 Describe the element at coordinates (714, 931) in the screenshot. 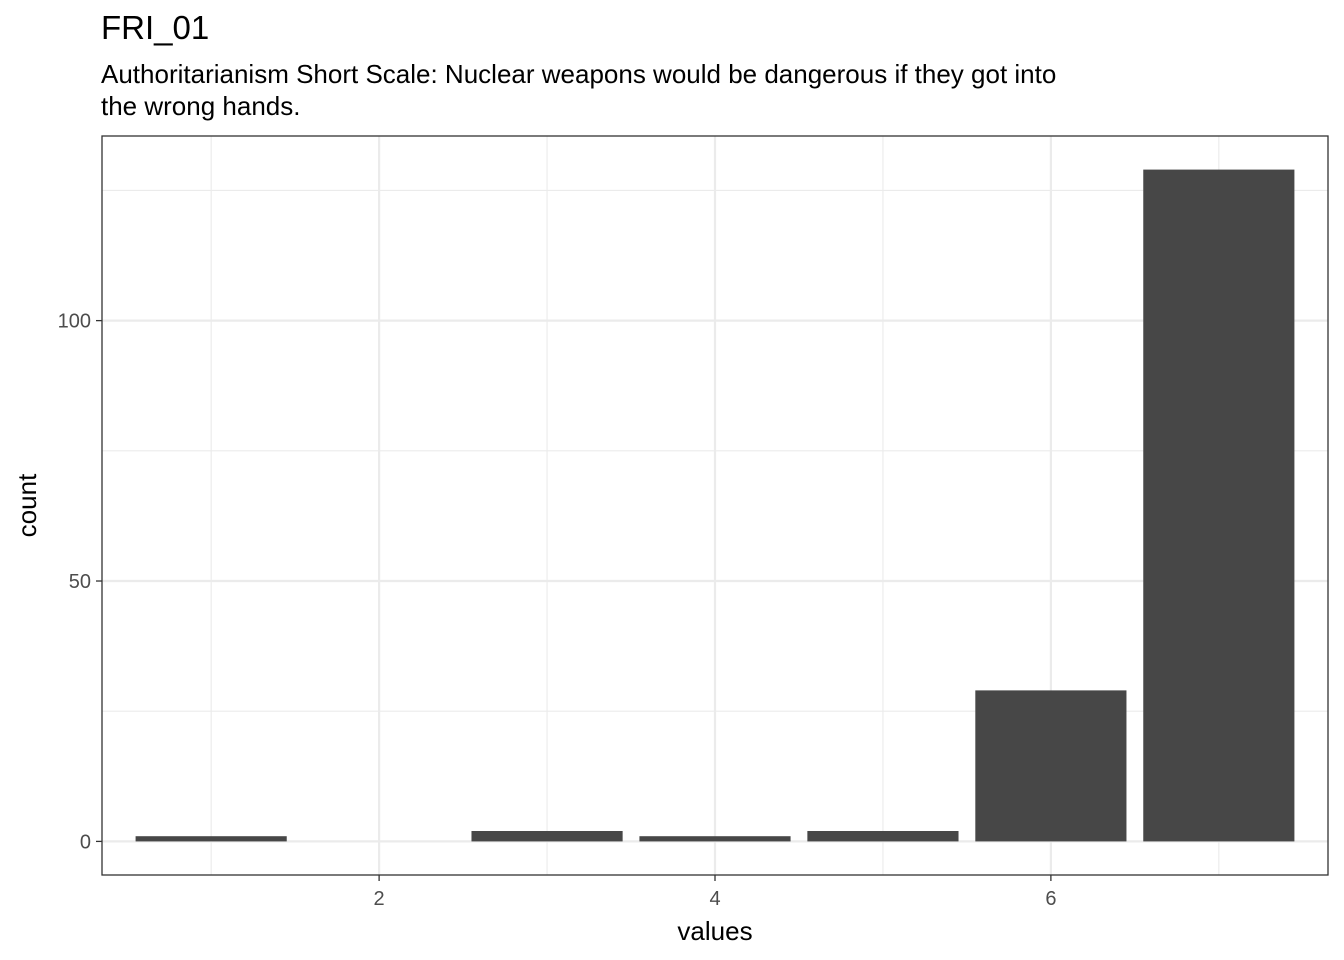

I see `x-axis-title: values` at that location.